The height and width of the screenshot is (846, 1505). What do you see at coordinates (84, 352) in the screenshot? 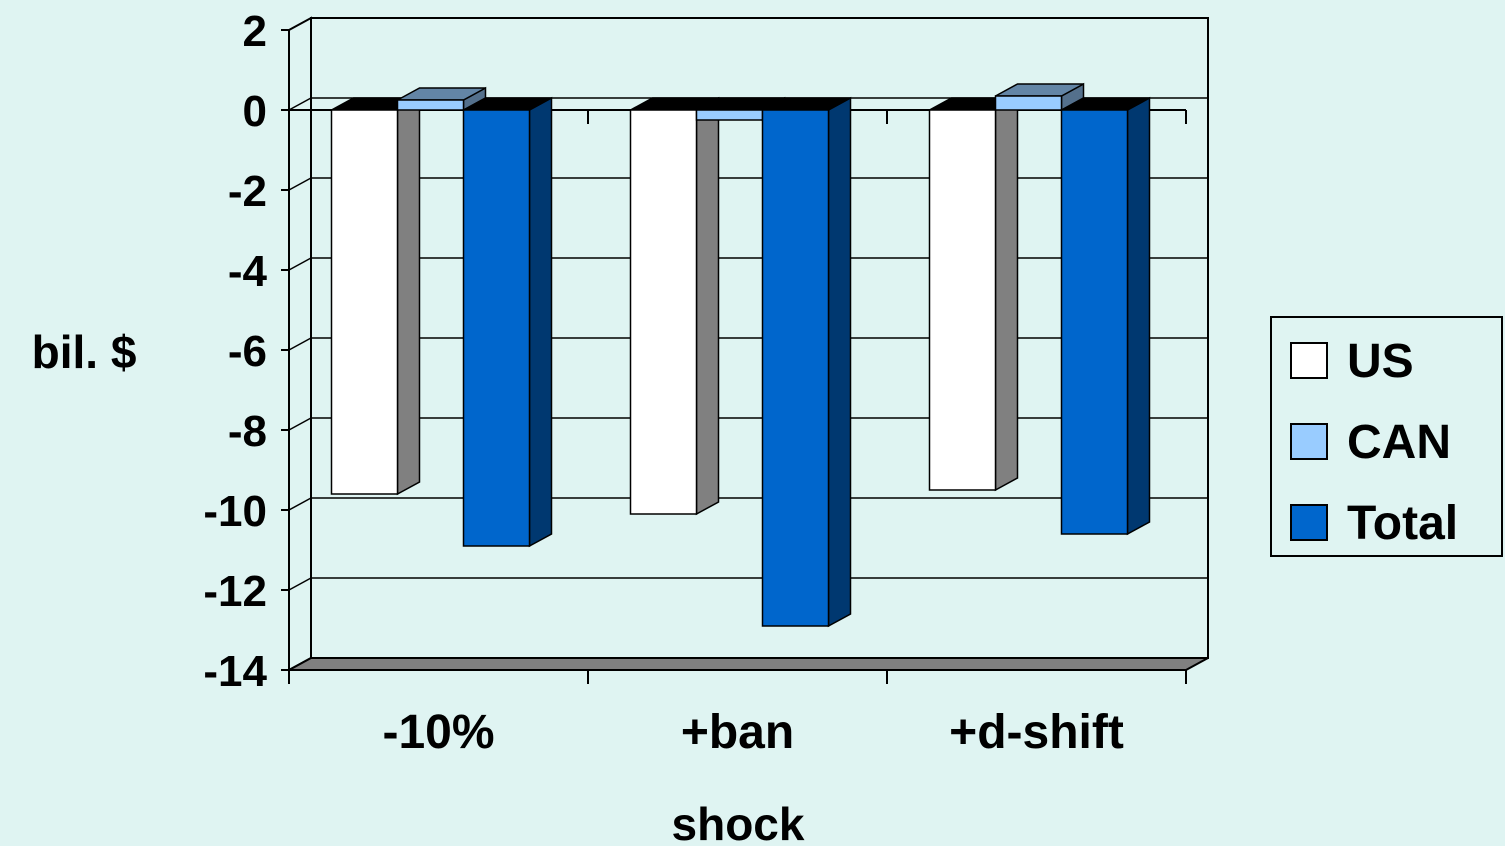
I see `y-axis-title: bil. $` at bounding box center [84, 352].